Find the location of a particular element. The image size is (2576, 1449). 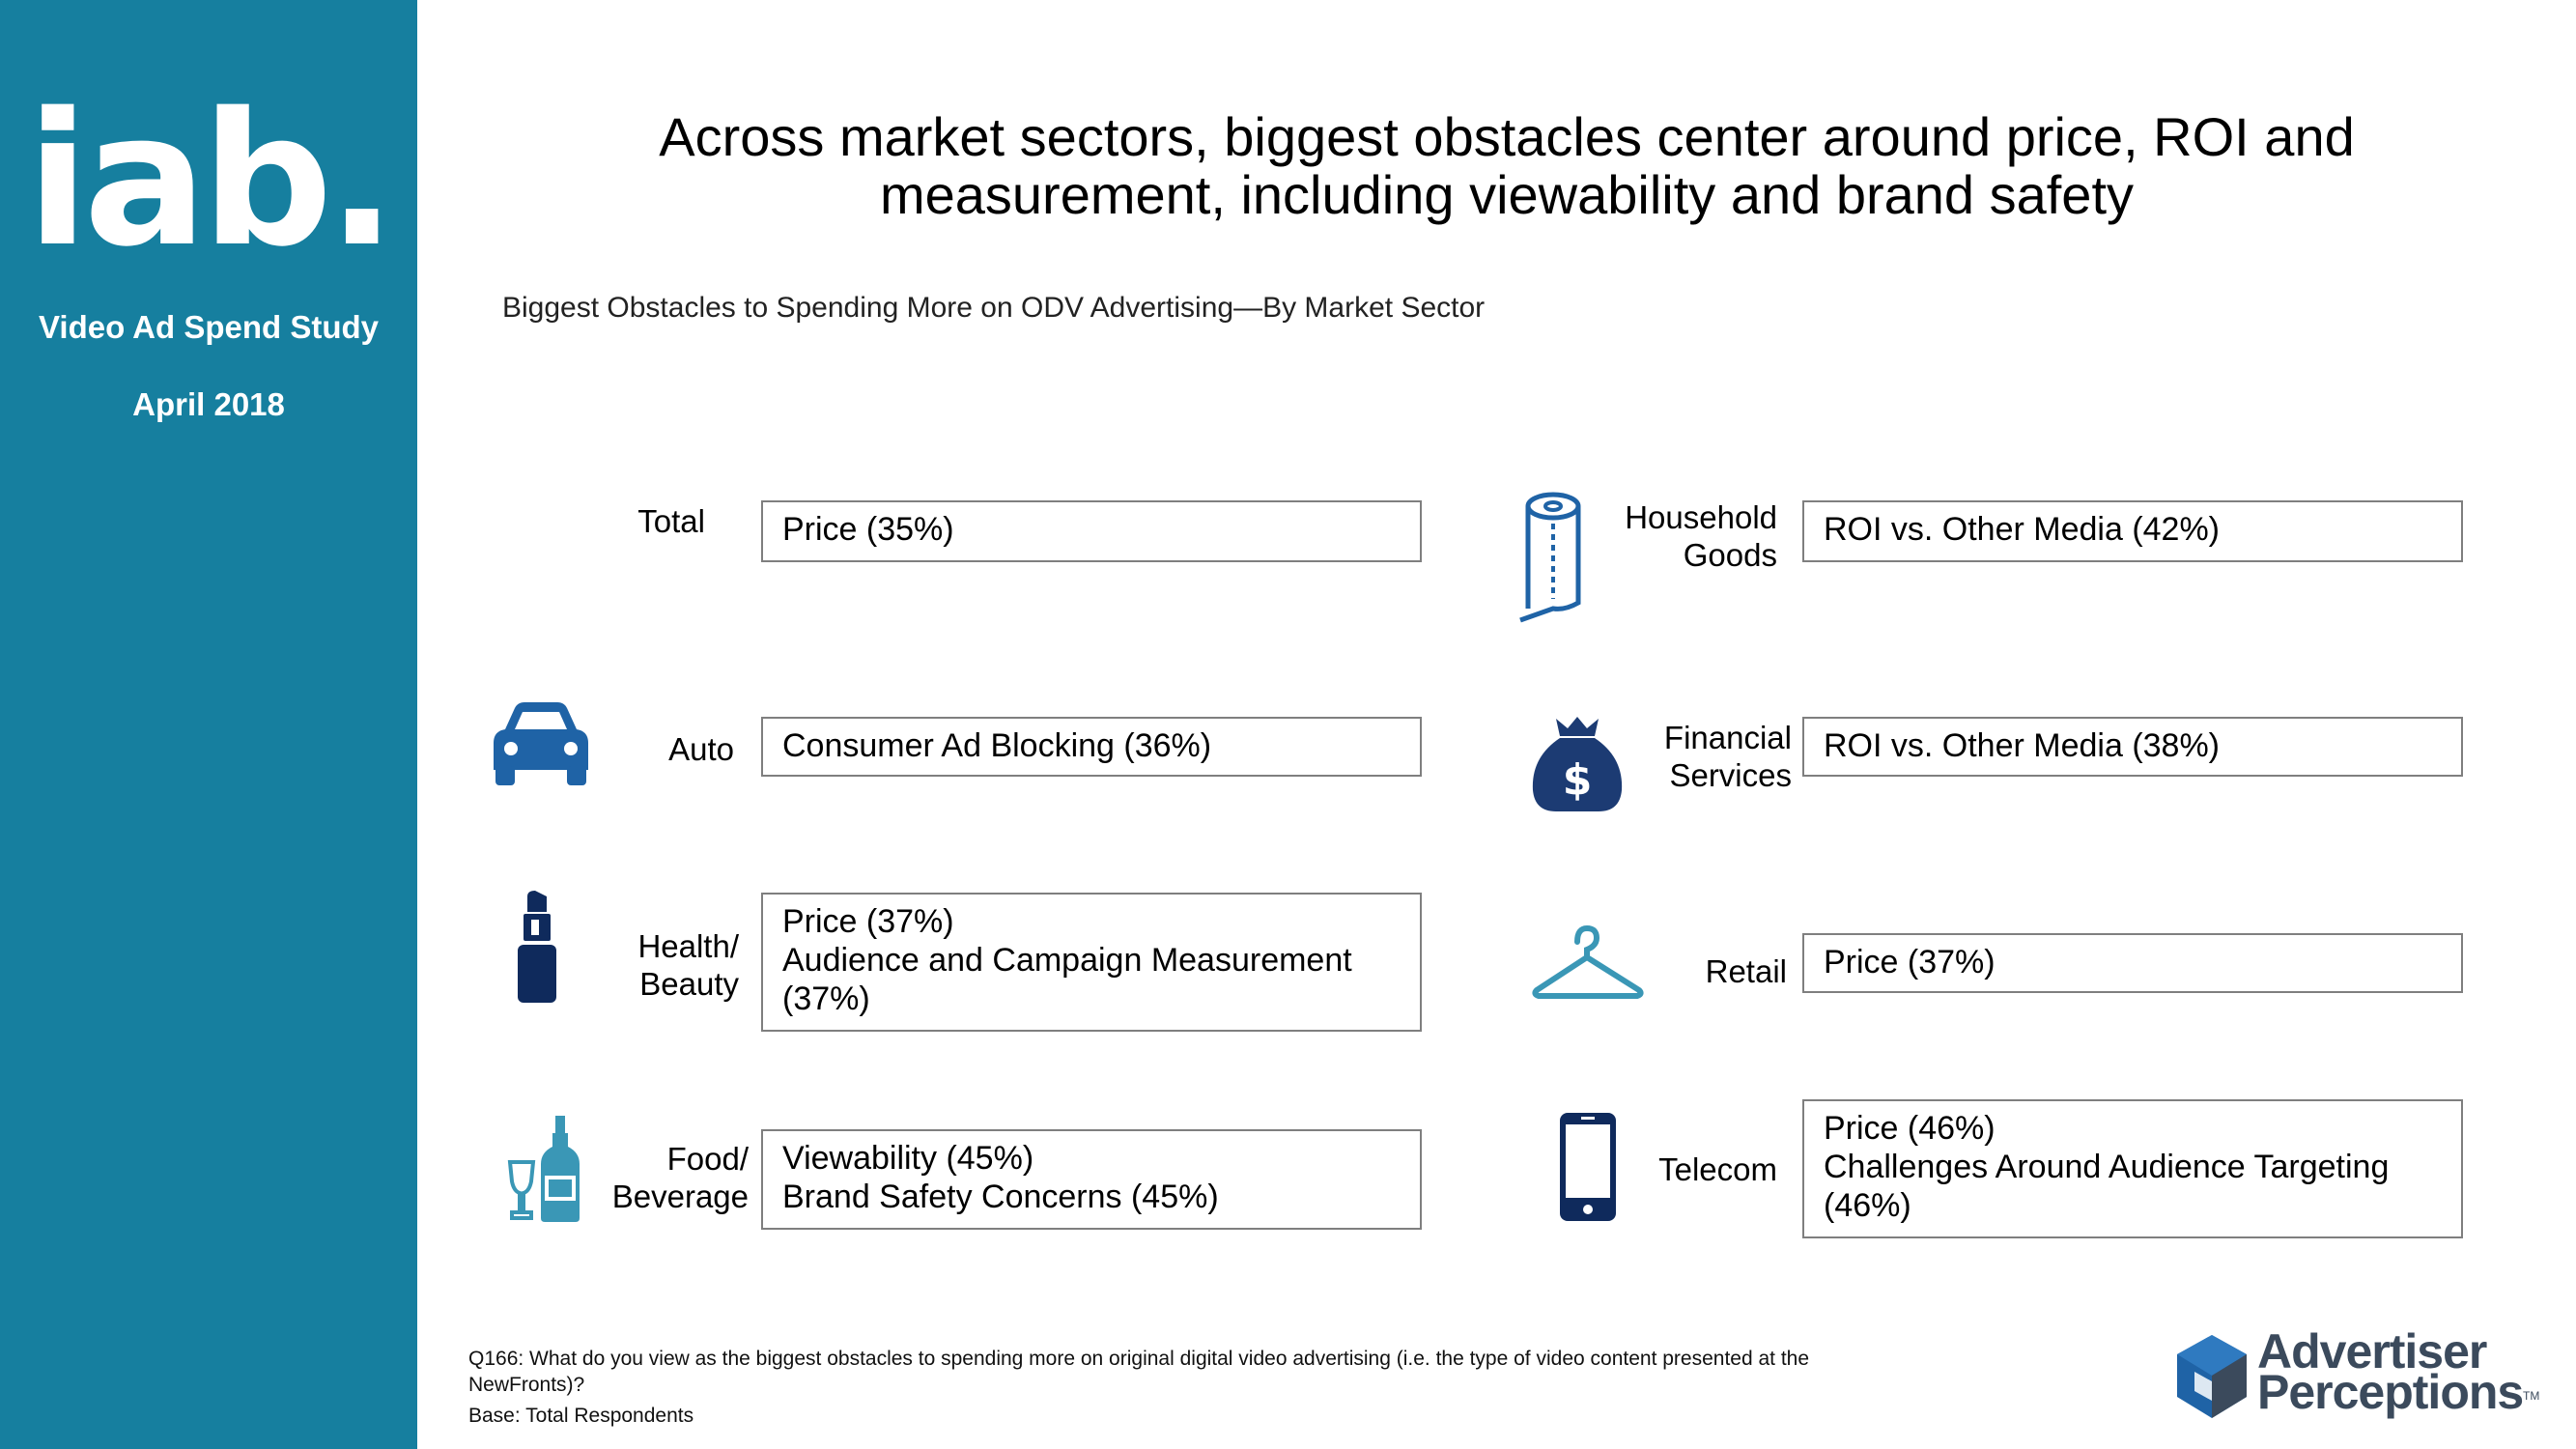

obstacle-line: Audience and Campaign Measurement is located at coordinates (1067, 960).